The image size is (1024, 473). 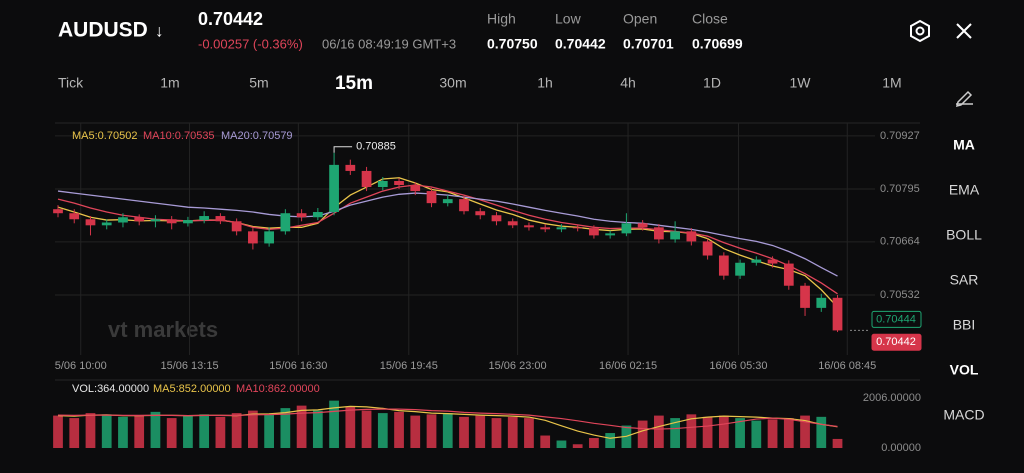 I want to click on stat-value: 0.70750, so click(x=512, y=44).